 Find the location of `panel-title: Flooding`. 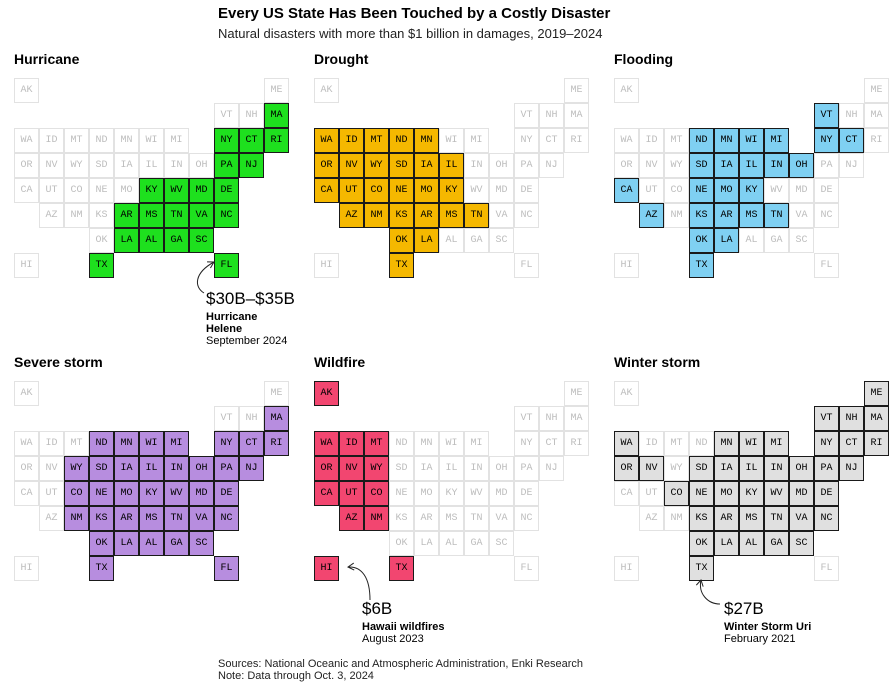

panel-title: Flooding is located at coordinates (644, 59).